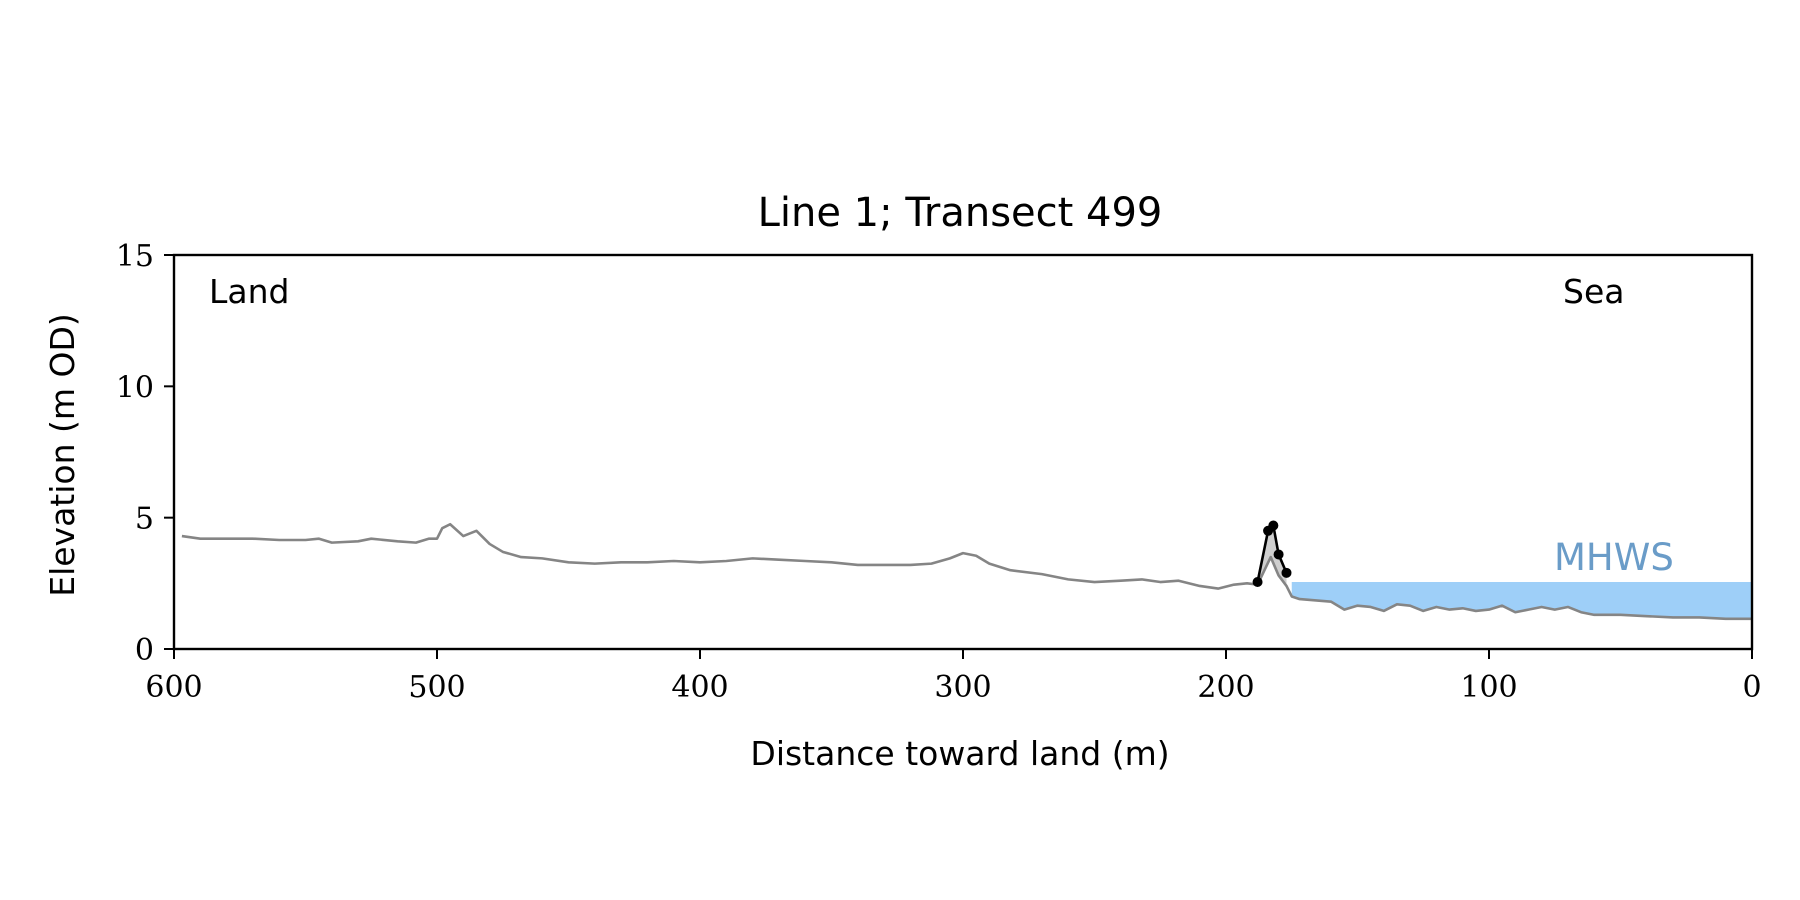 The height and width of the screenshot is (900, 1800). I want to click on line-layer, so click(966, 570).